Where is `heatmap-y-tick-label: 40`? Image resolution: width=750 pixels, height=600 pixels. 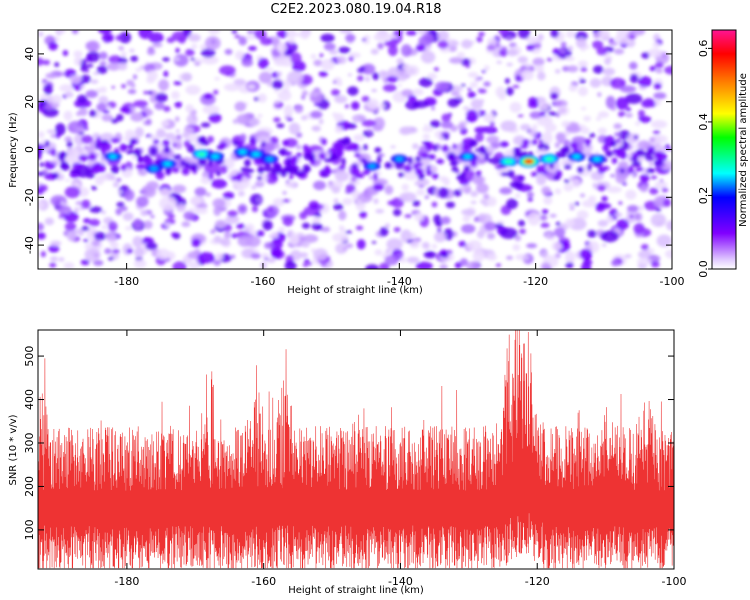
heatmap-y-tick-label: 40 is located at coordinates (29, 54).